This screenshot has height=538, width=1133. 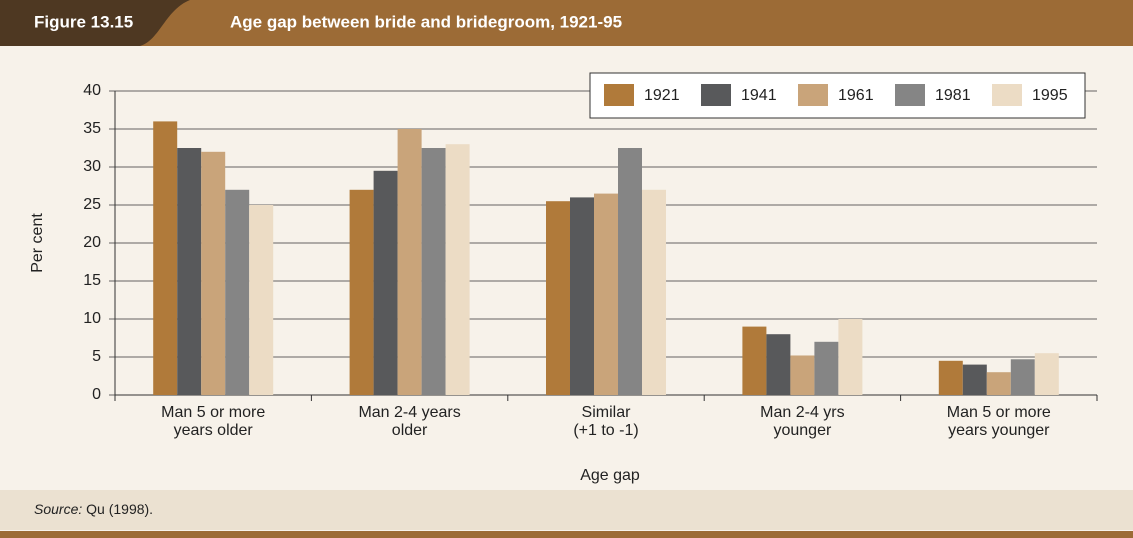 What do you see at coordinates (92, 318) in the screenshot?
I see `y-tick-label: 10` at bounding box center [92, 318].